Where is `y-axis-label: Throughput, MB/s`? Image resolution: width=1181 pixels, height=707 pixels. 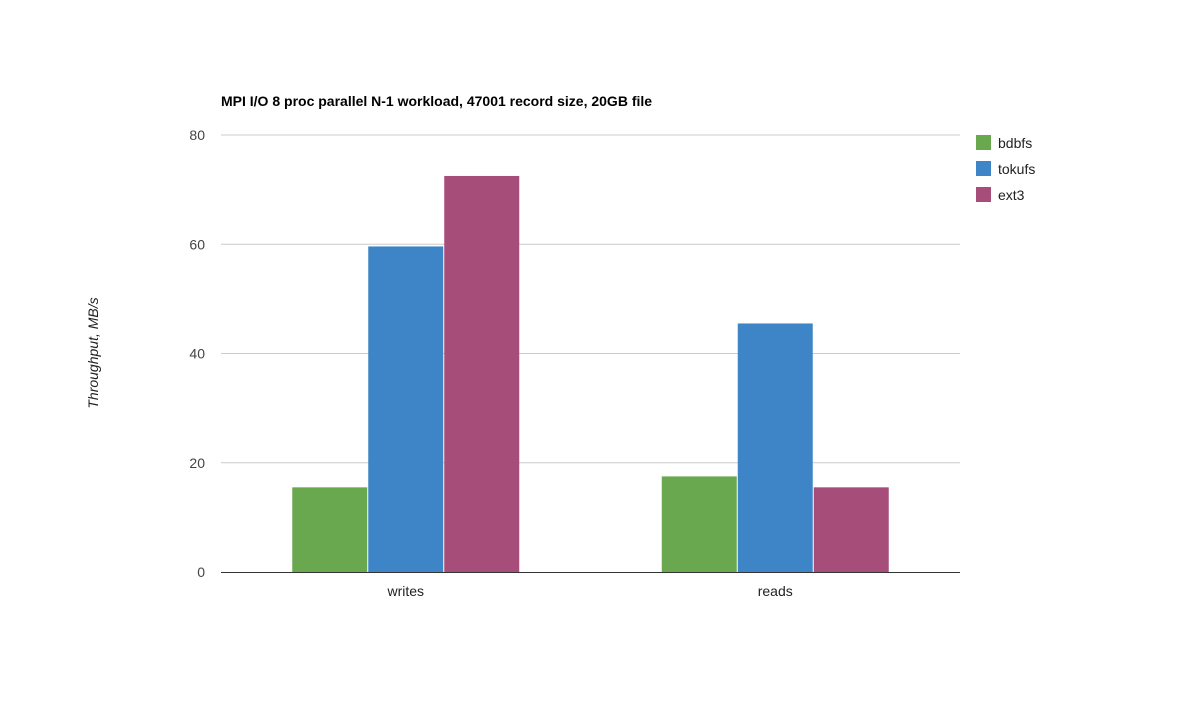 y-axis-label: Throughput, MB/s is located at coordinates (93, 352).